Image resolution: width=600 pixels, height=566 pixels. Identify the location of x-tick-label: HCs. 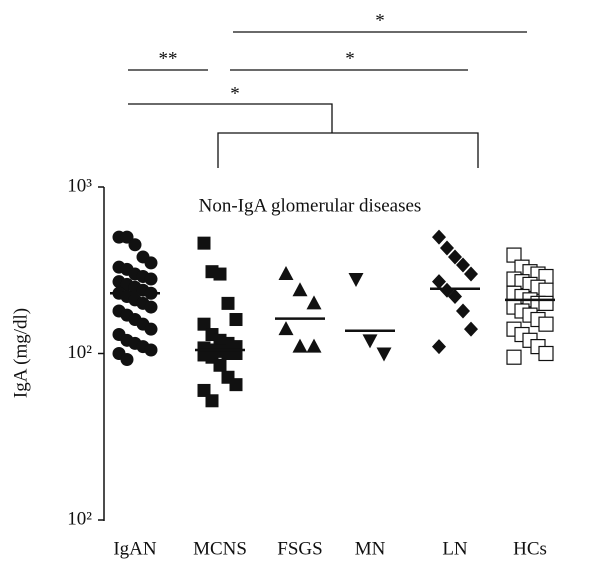
(530, 548).